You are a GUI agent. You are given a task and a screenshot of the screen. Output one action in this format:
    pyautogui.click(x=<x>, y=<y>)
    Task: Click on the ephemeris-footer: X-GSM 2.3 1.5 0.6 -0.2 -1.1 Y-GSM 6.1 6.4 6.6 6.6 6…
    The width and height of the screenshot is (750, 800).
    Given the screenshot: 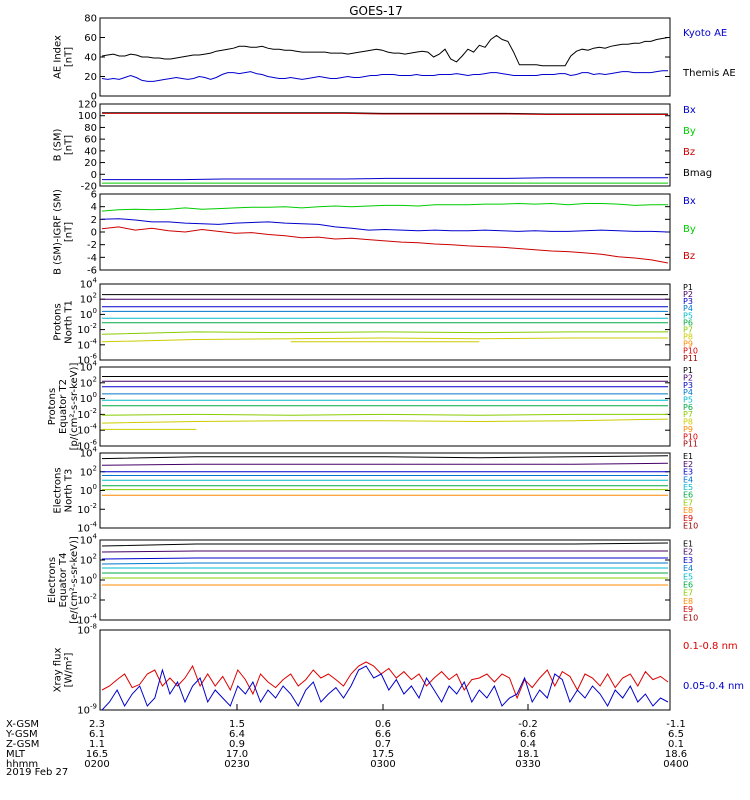 What is the action you would take?
    pyautogui.click(x=347, y=737)
    